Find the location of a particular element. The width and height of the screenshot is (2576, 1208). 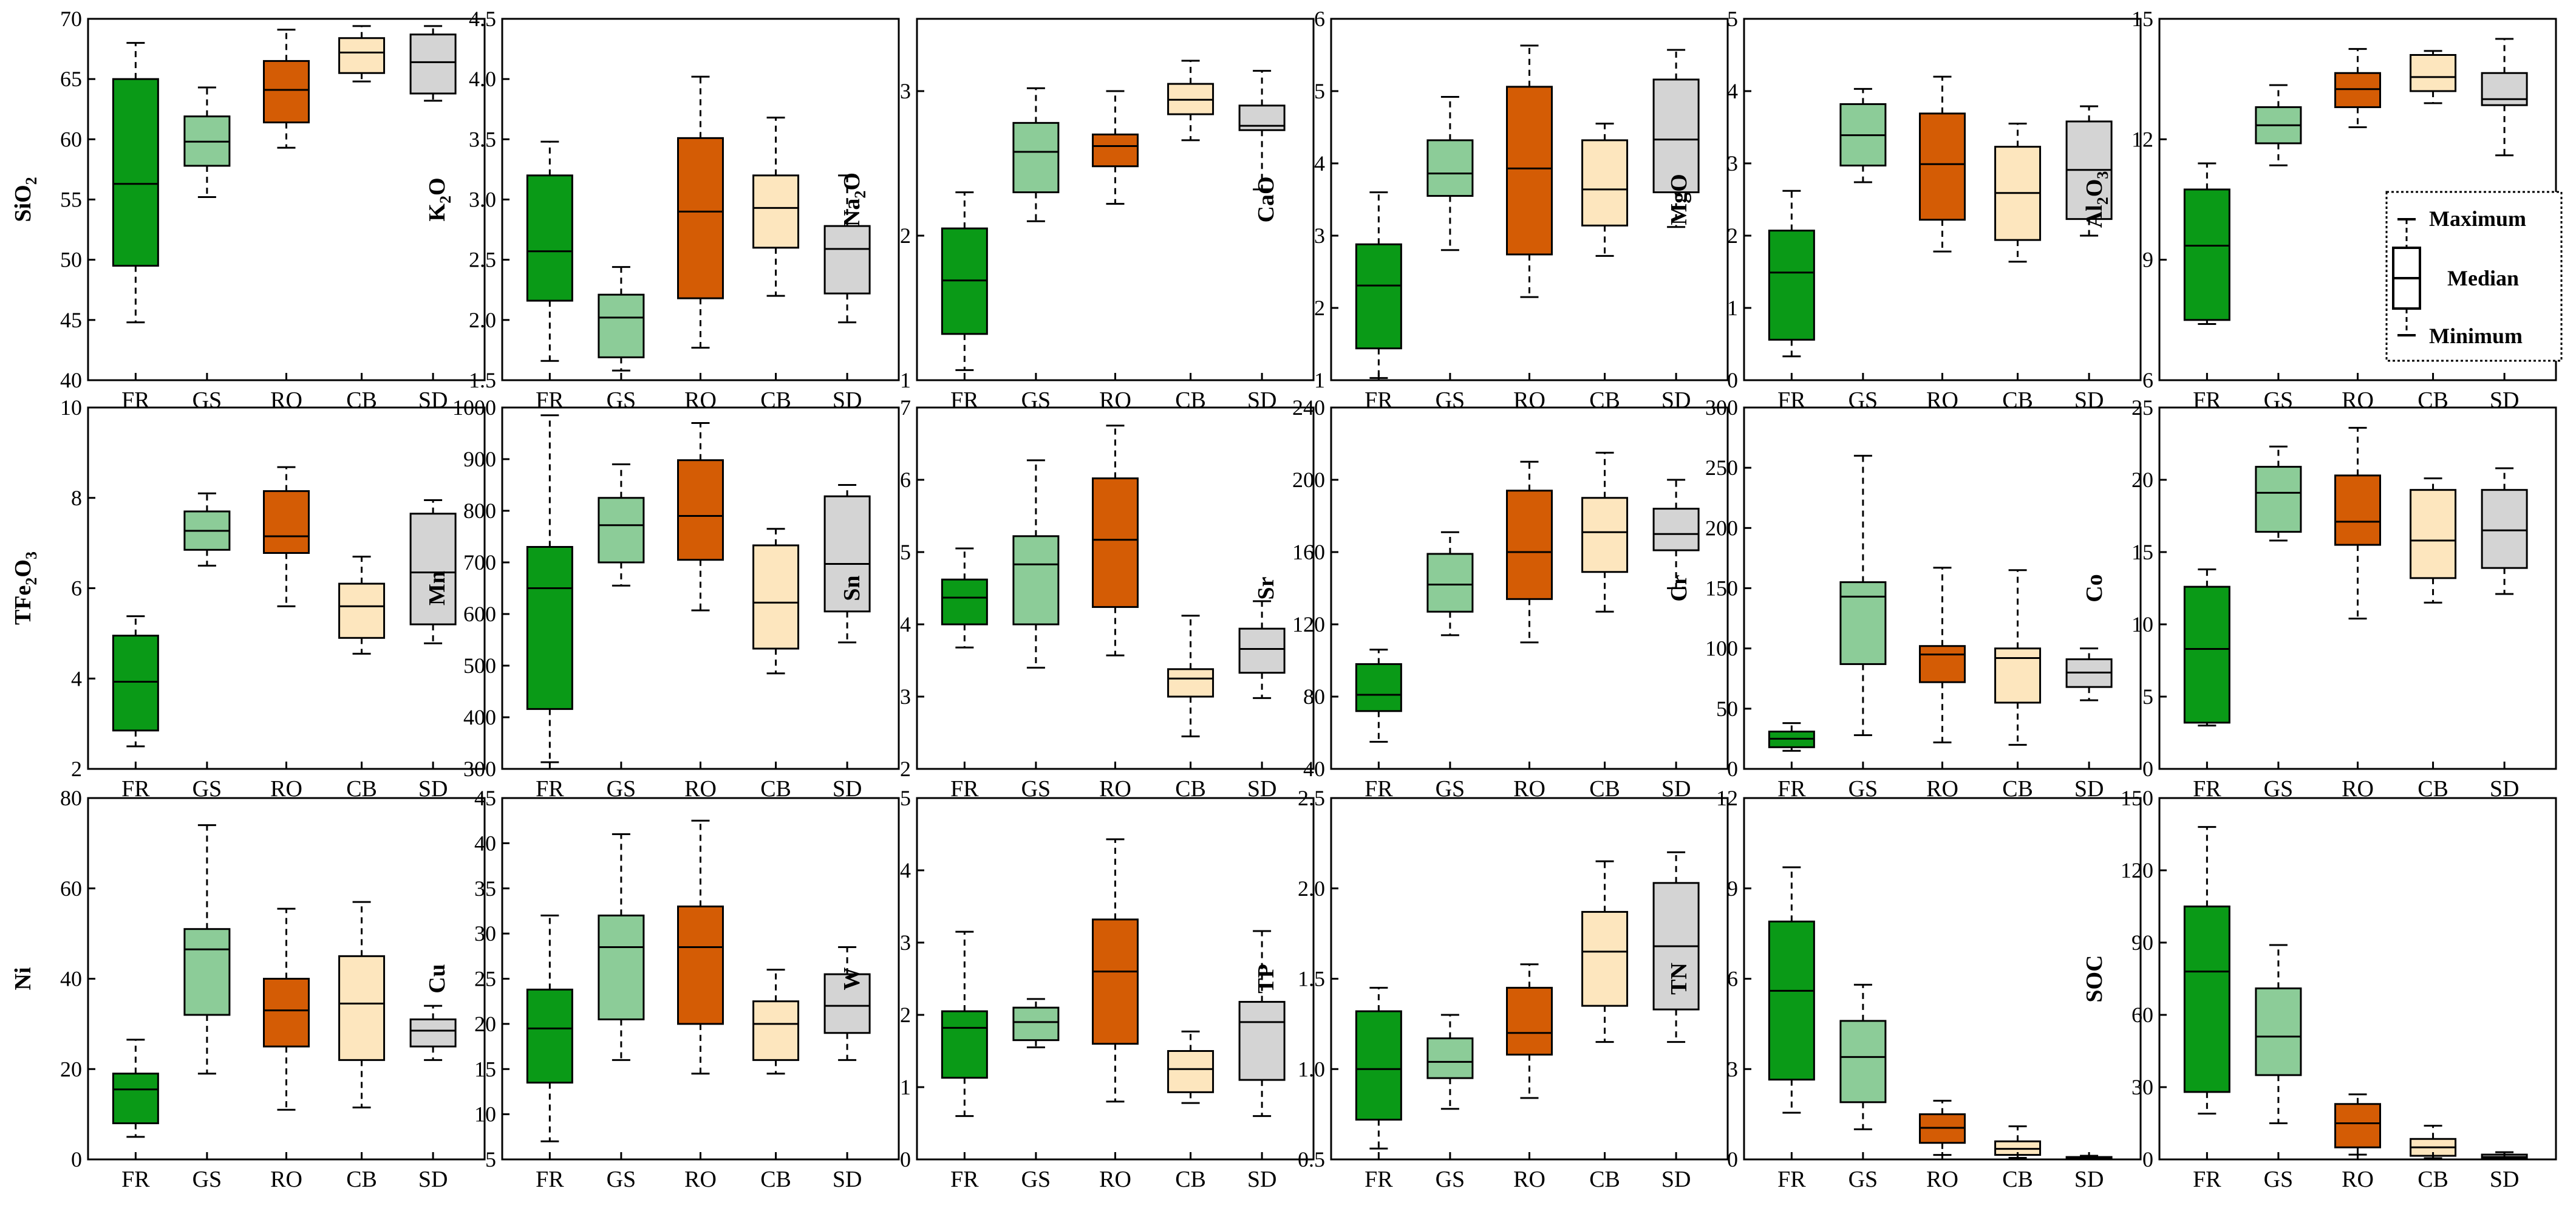

box-gs is located at coordinates (207, 949).